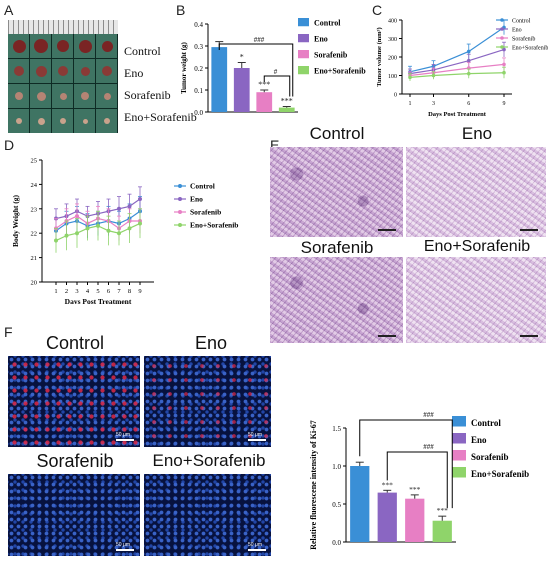 This screenshot has width=550, height=561. What do you see at coordinates (377, 10) in the screenshot?
I see `panel-label-c: C` at bounding box center [377, 10].